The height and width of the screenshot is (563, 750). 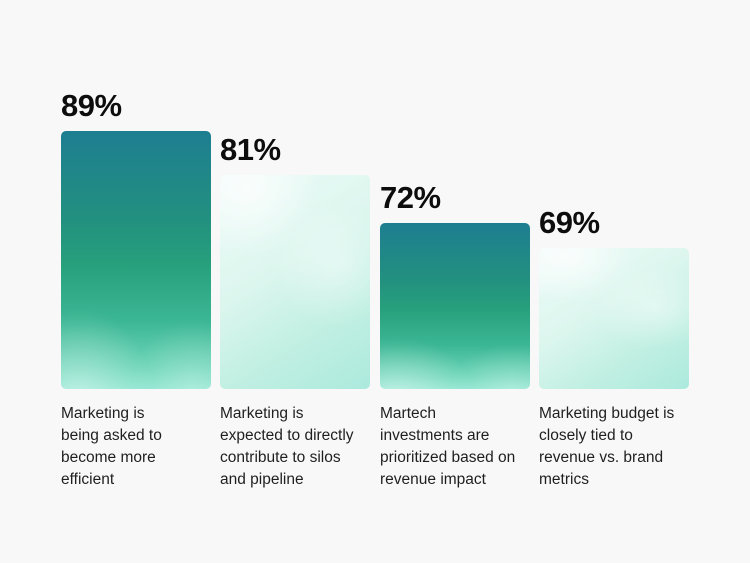 What do you see at coordinates (410, 197) in the screenshot?
I see `bar-value-label: 72%` at bounding box center [410, 197].